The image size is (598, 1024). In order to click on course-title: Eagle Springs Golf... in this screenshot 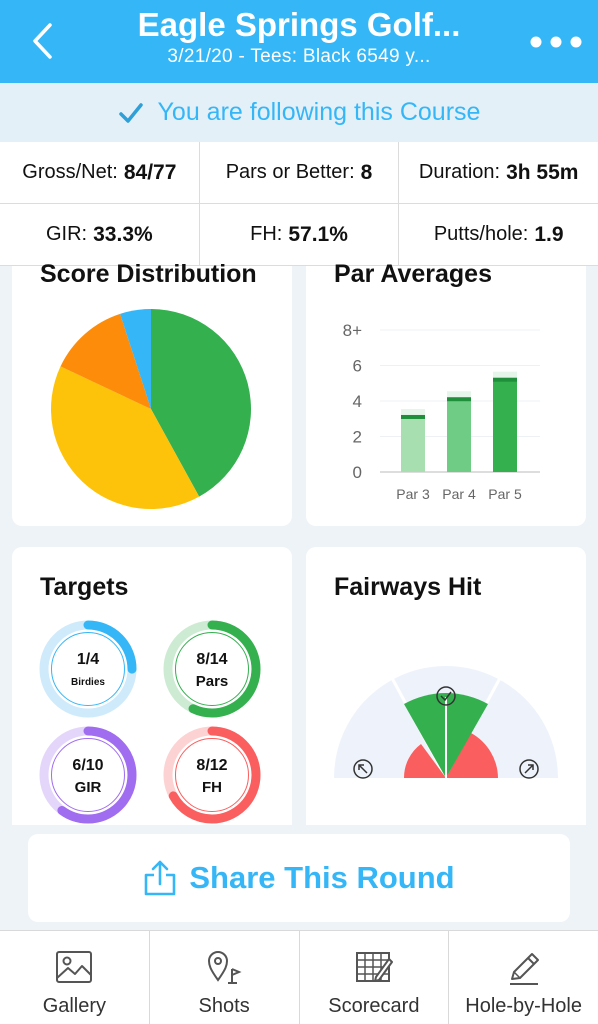, I will do `click(299, 24)`.